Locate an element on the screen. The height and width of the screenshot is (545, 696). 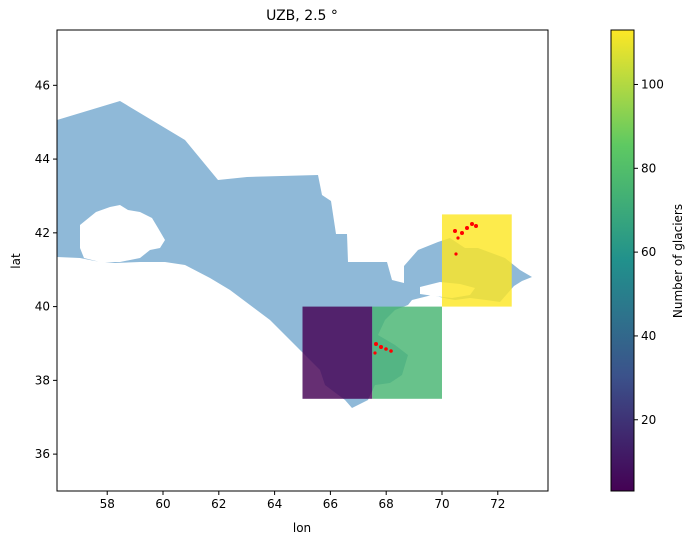
chart-title: UZB, 2.5 ° is located at coordinates (302, 16).